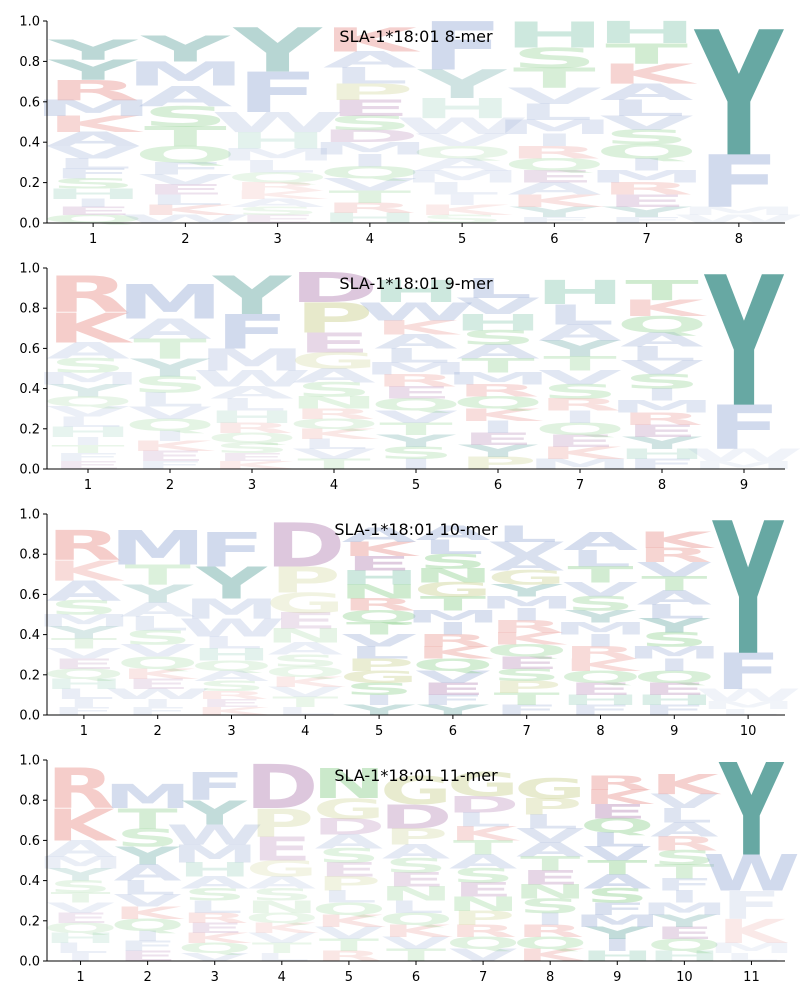  I want to click on x-tick-label: 6, so click(453, 731).